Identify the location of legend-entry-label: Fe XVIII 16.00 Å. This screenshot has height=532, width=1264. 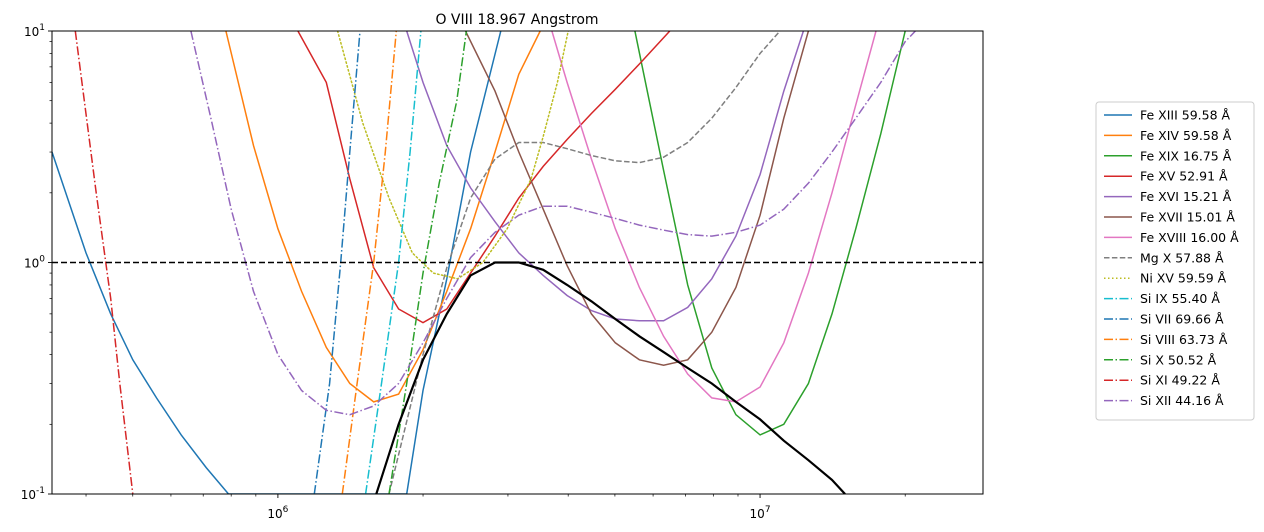
(1189, 237).